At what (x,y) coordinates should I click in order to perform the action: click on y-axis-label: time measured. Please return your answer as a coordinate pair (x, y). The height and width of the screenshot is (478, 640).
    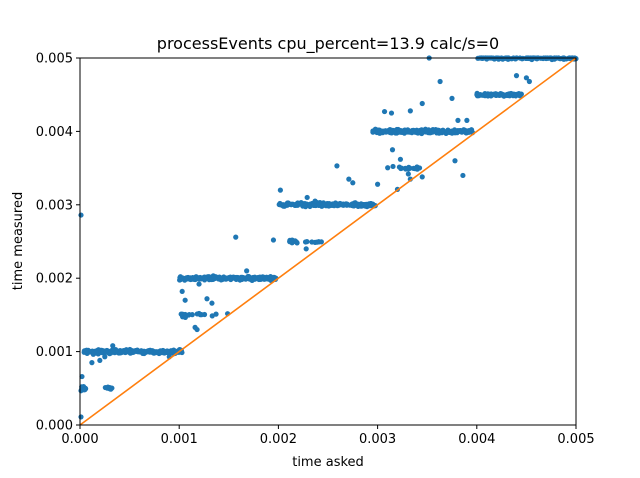
    Looking at the image, I should click on (18, 241).